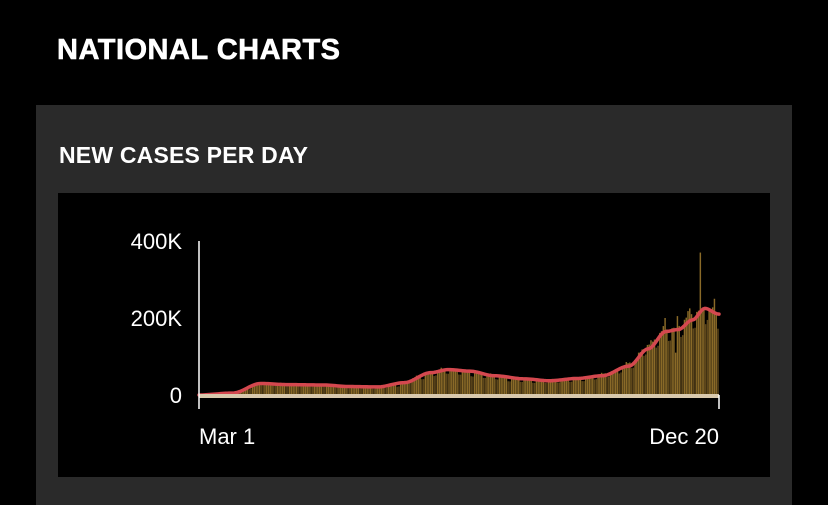 The height and width of the screenshot is (505, 828). Describe the element at coordinates (684, 436) in the screenshot. I see `x-tick-label-end: Dec 20` at that location.